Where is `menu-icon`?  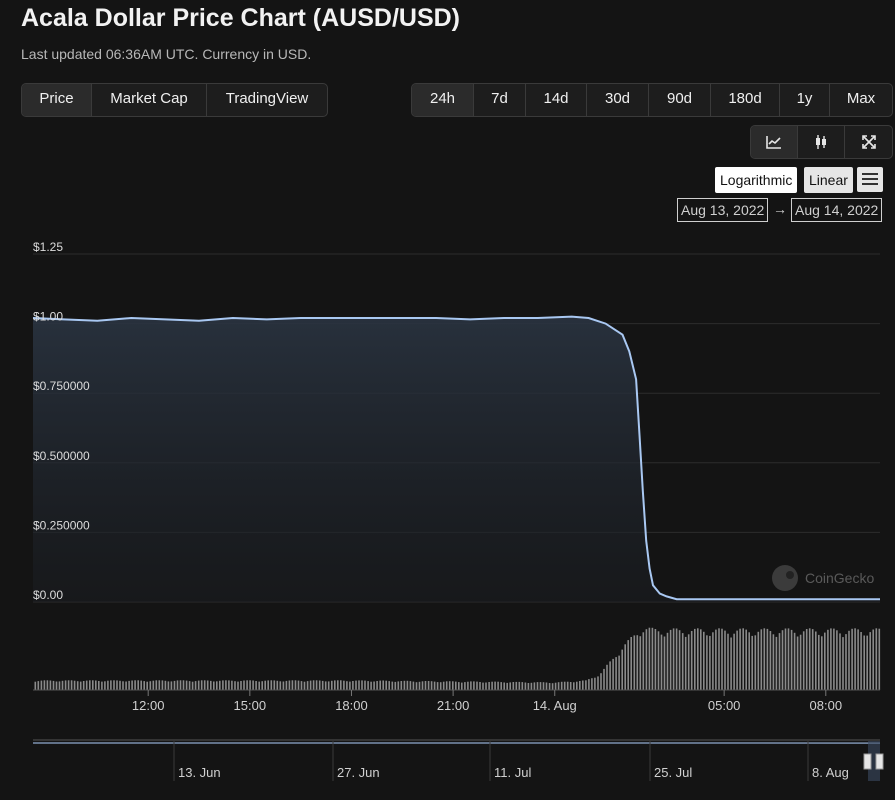
menu-icon is located at coordinates (870, 174).